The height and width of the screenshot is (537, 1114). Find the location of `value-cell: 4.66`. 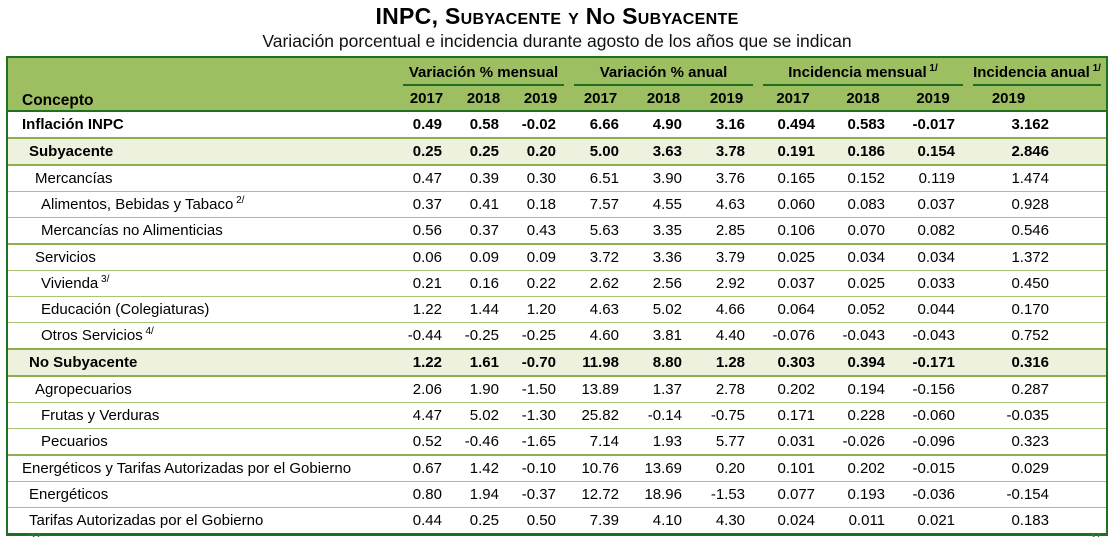

value-cell: 4.66 is located at coordinates (727, 309).